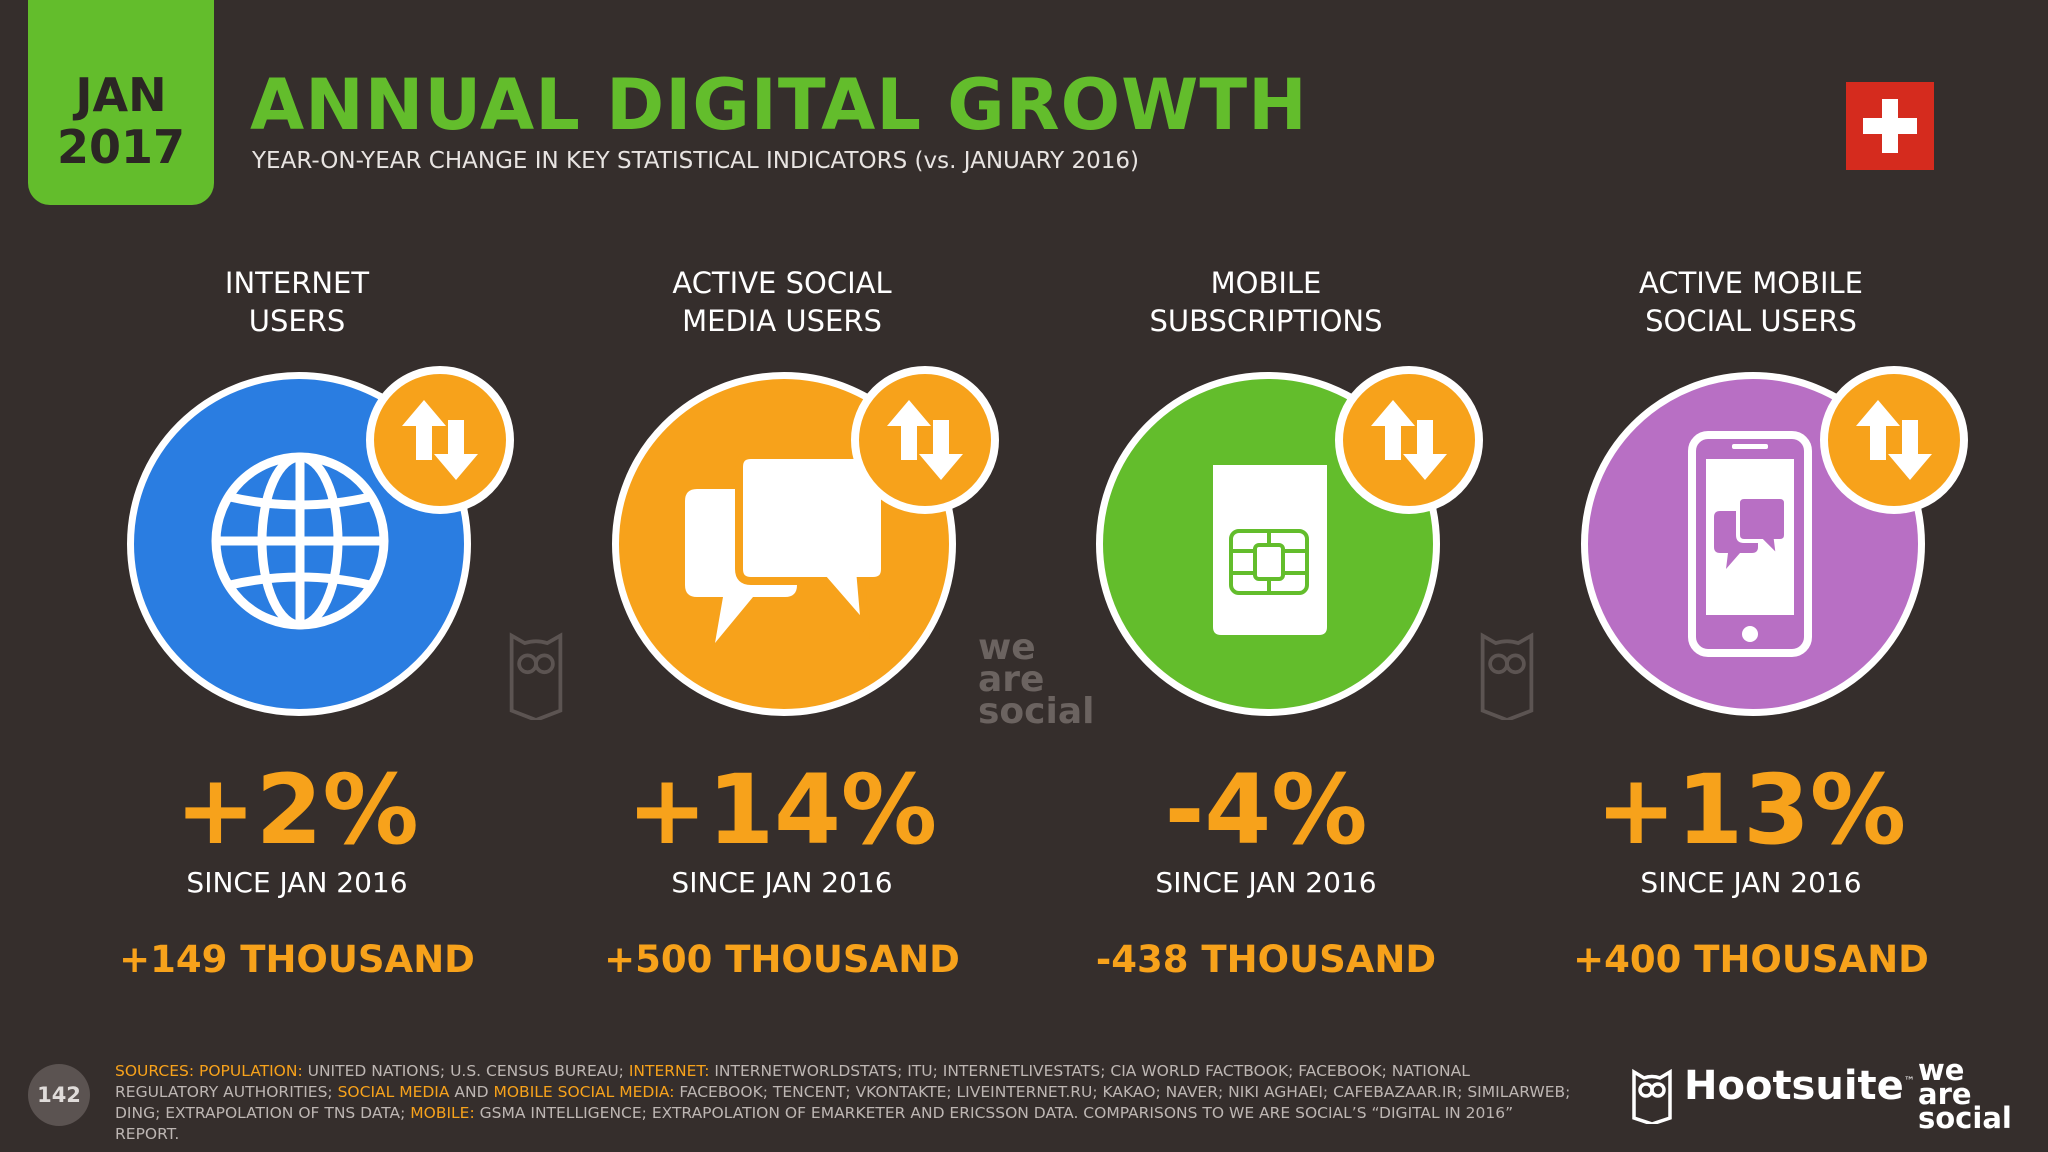  I want to click on chat-bubbles-icon, so click(787, 547).